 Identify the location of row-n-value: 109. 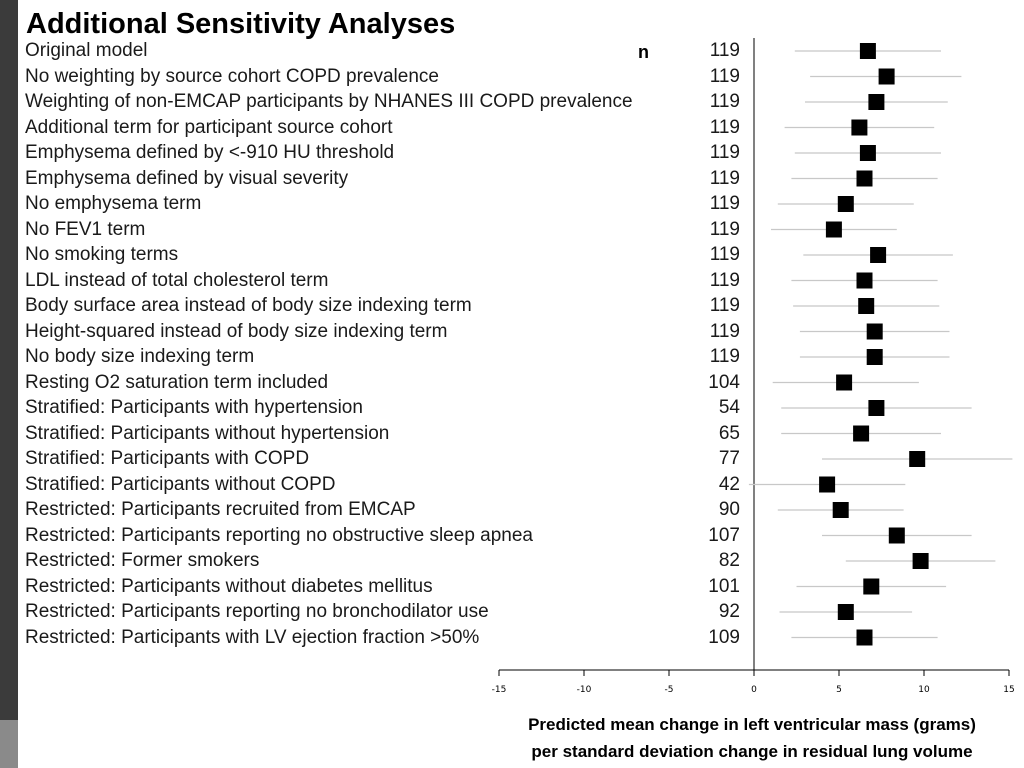
(724, 637).